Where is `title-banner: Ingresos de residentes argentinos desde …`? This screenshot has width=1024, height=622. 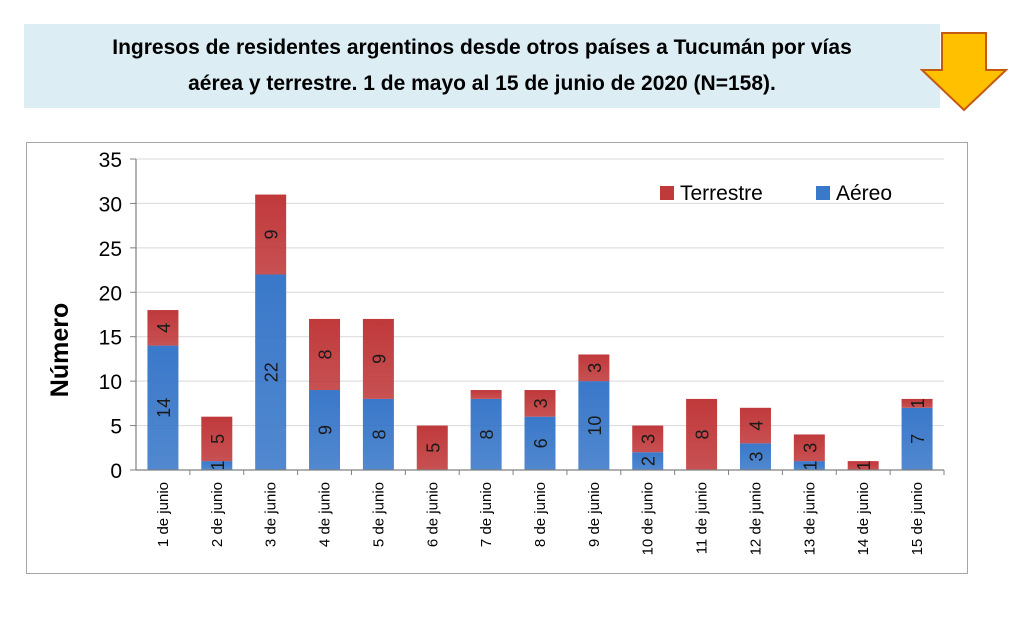 title-banner: Ingresos de residentes argentinos desde … is located at coordinates (482, 66).